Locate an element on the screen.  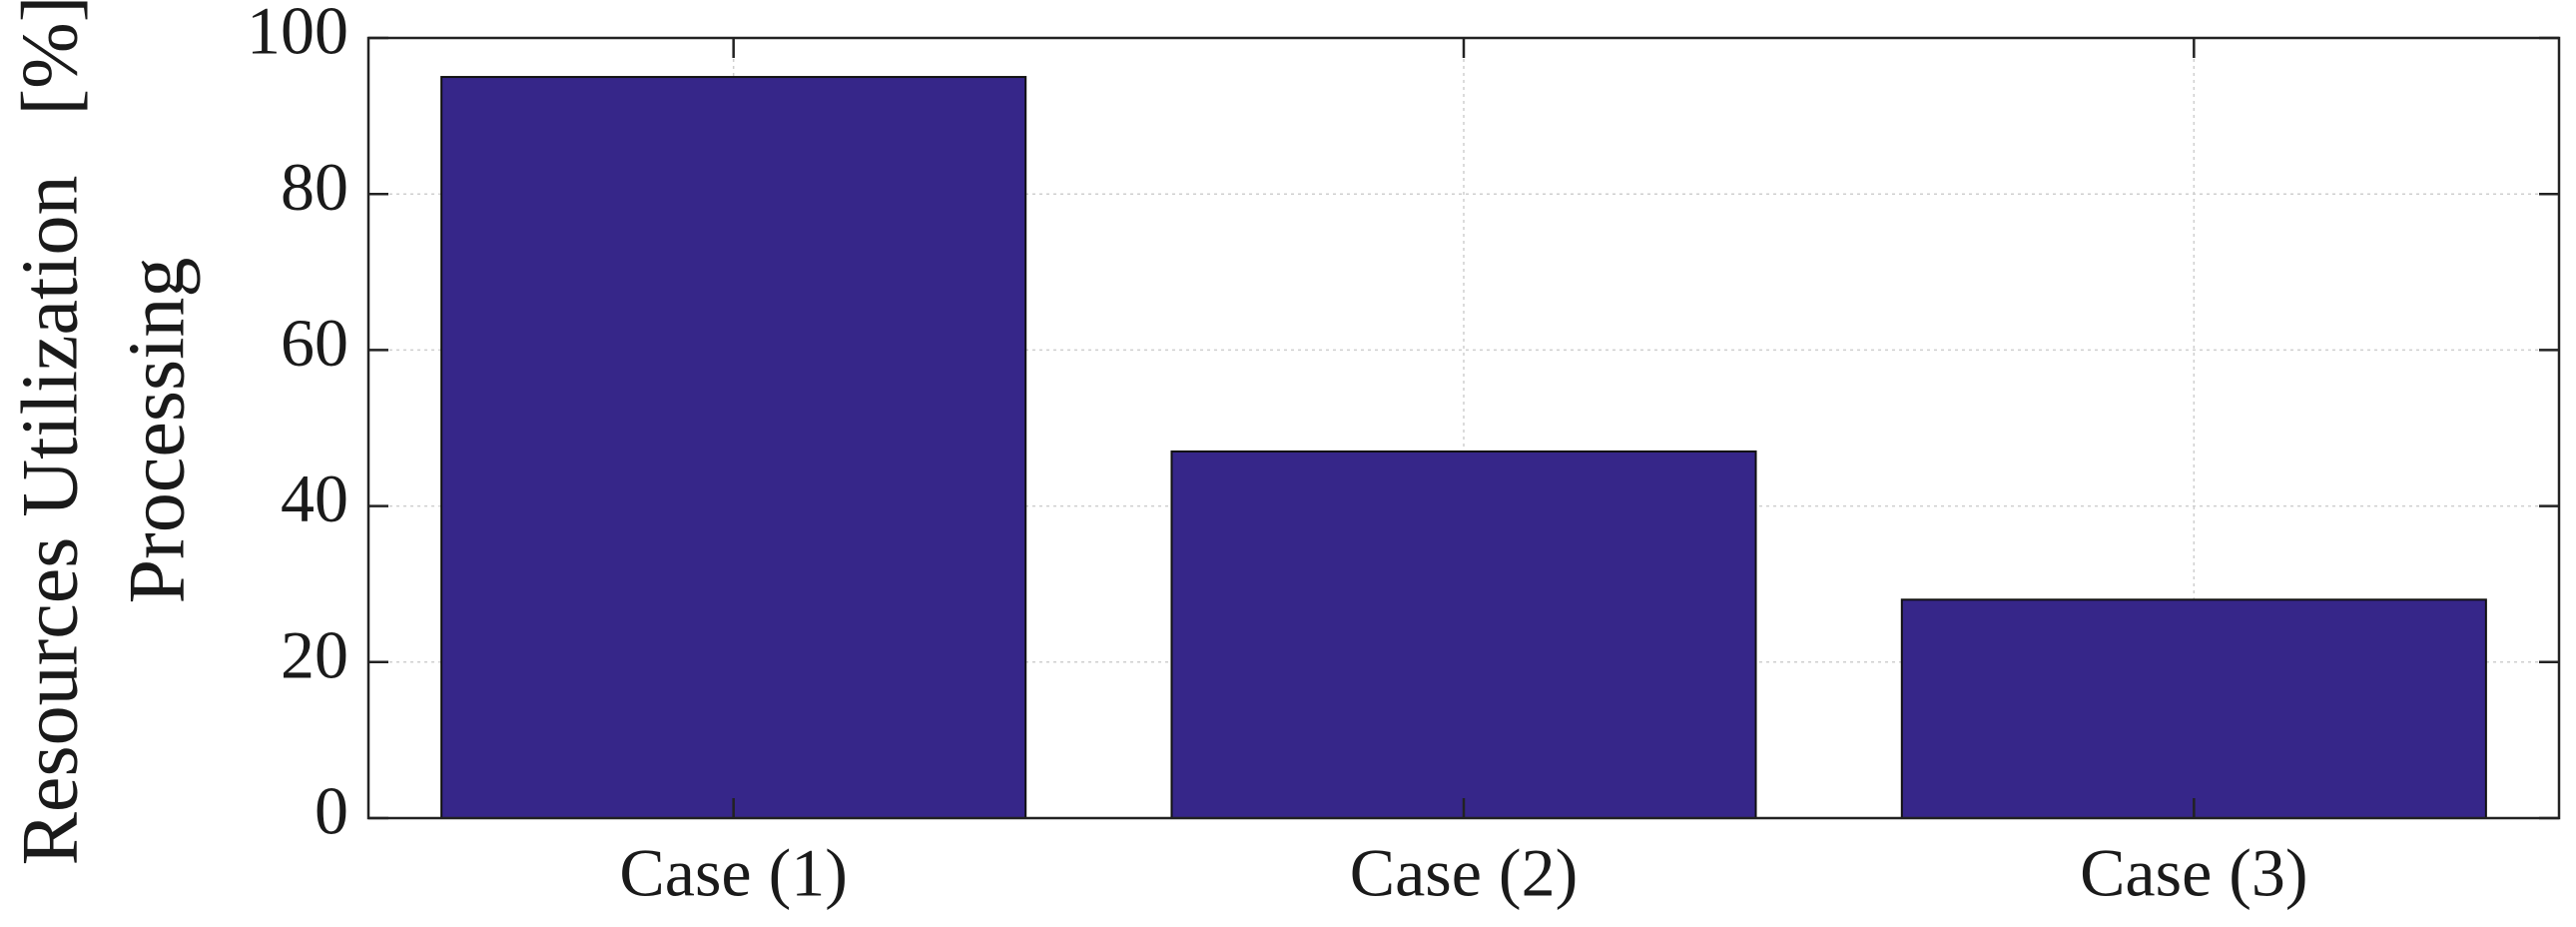
y-tick-label: 40 is located at coordinates (314, 498).